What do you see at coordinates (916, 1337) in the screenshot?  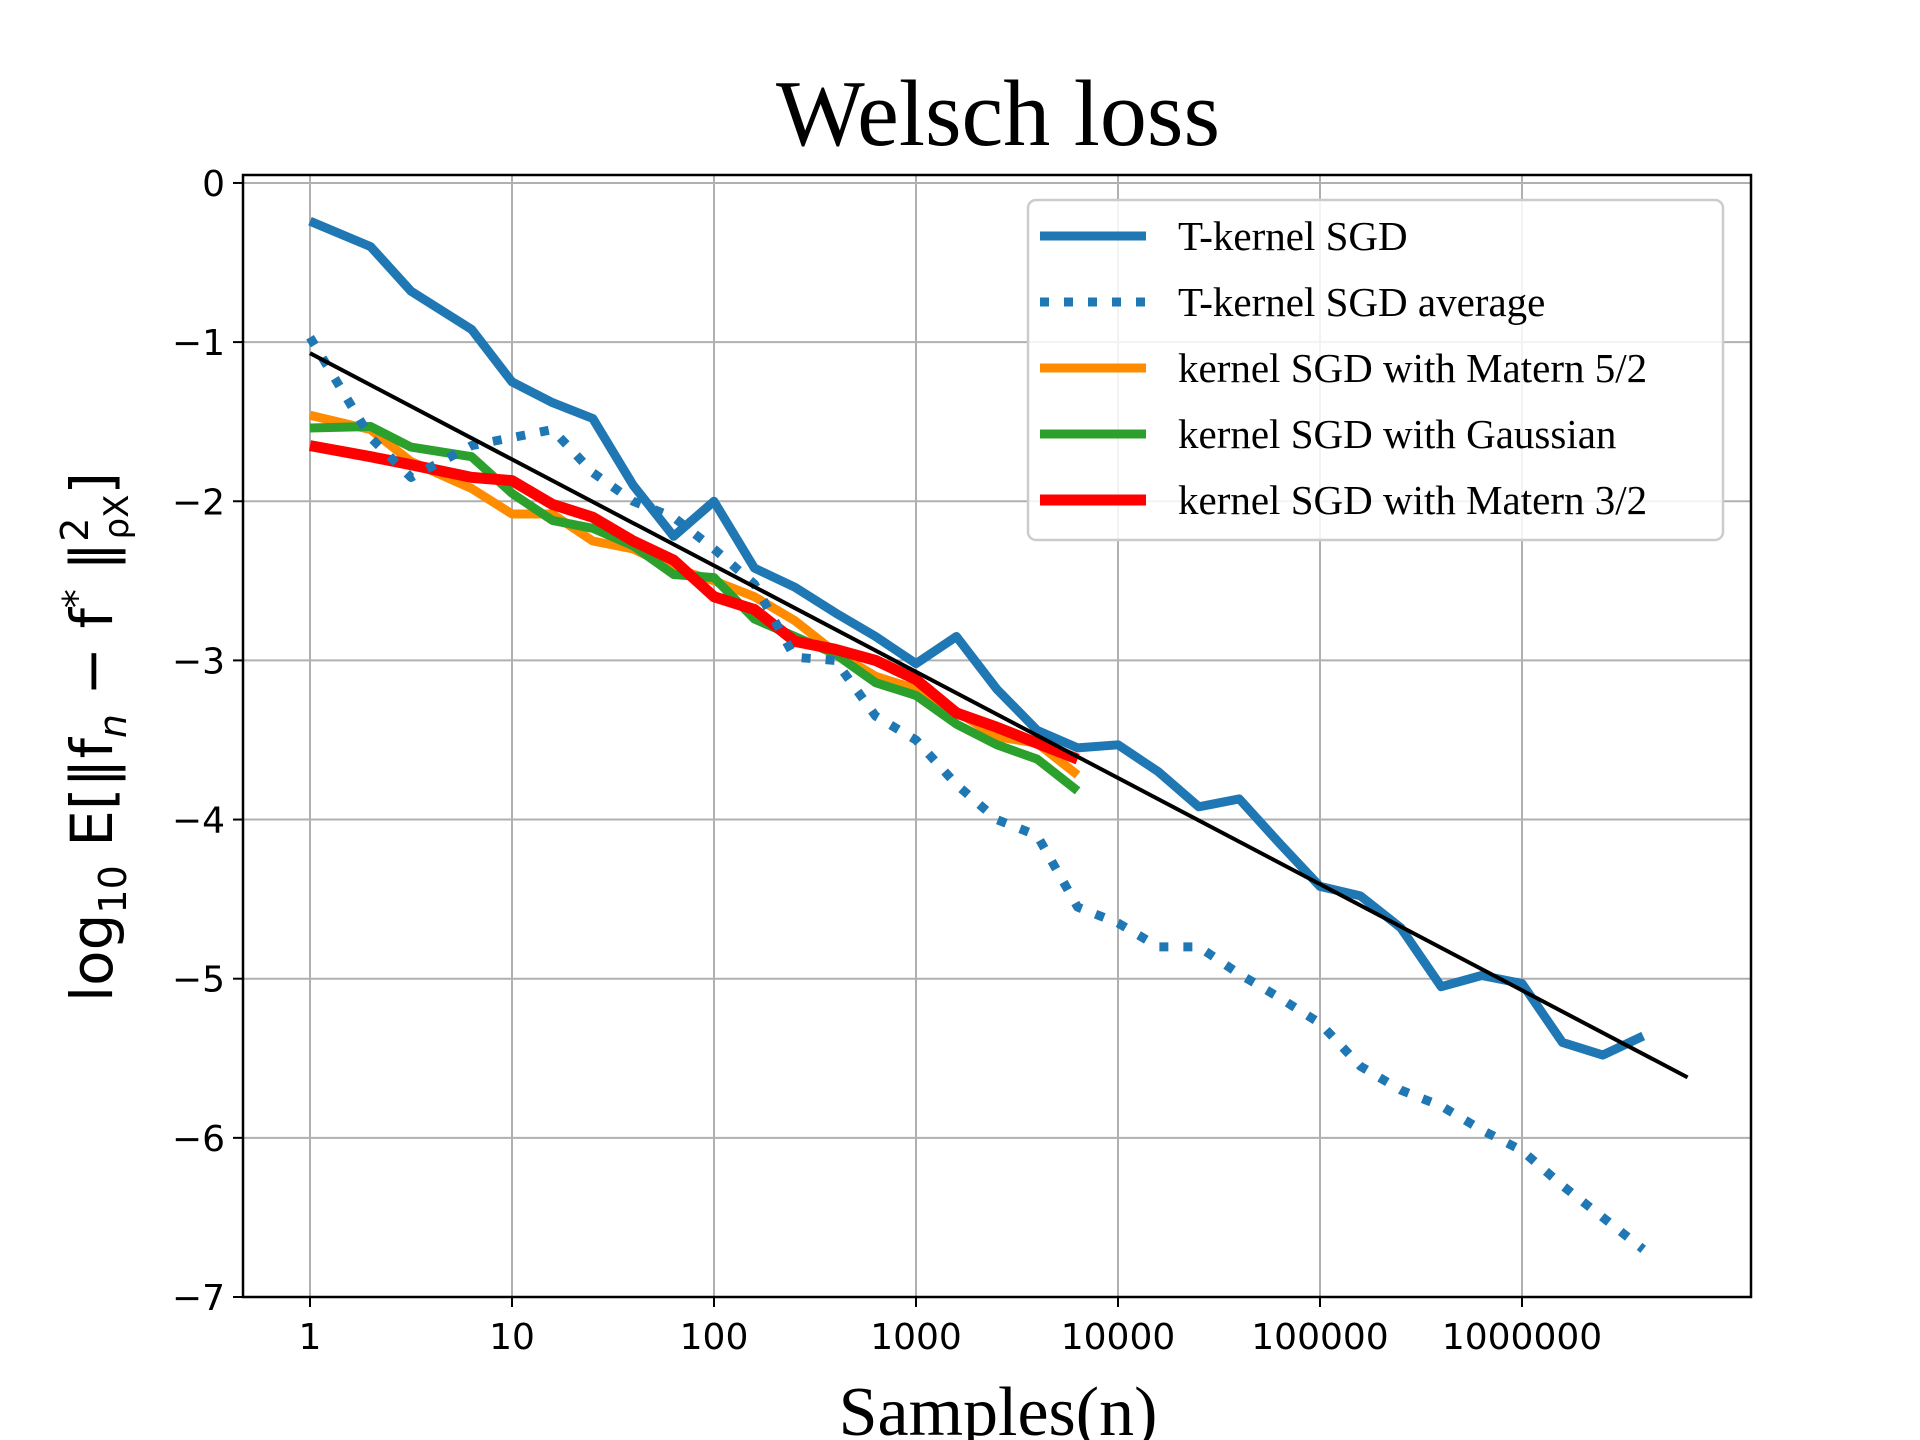 I see `x-tick-label: 1000` at bounding box center [916, 1337].